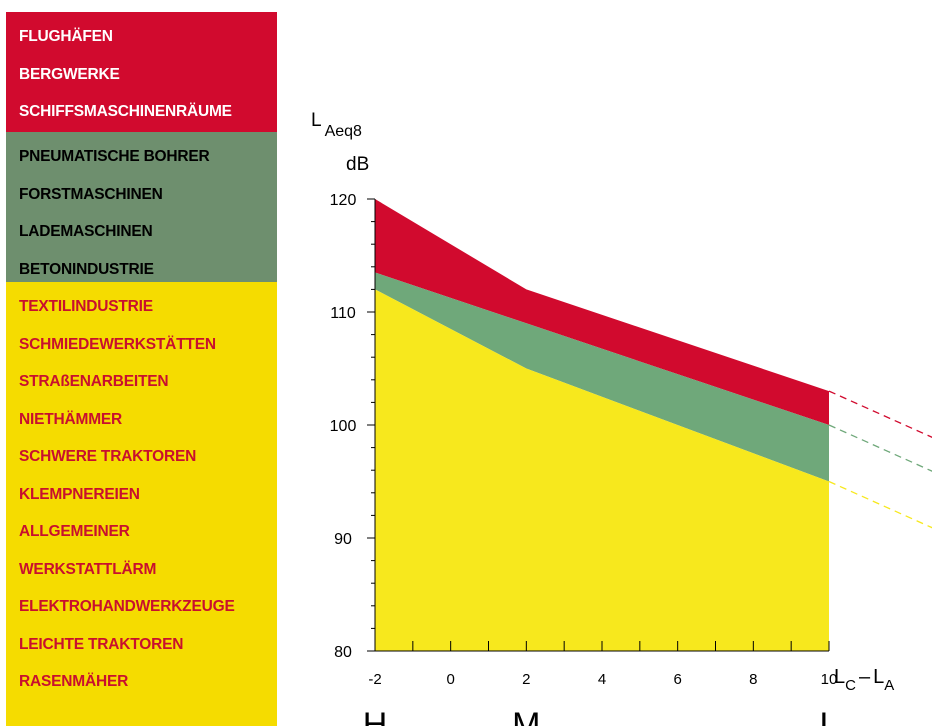 Image resolution: width=932 pixels, height=726 pixels. What do you see at coordinates (878, 677) in the screenshot?
I see `x-axis-title-main2: L` at bounding box center [878, 677].